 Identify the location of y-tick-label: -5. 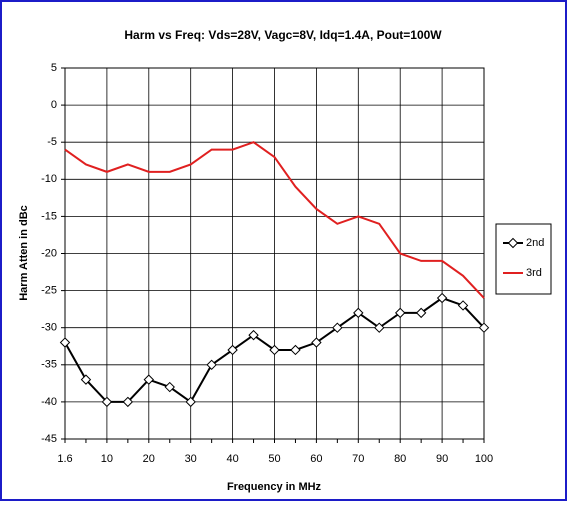
(52, 142).